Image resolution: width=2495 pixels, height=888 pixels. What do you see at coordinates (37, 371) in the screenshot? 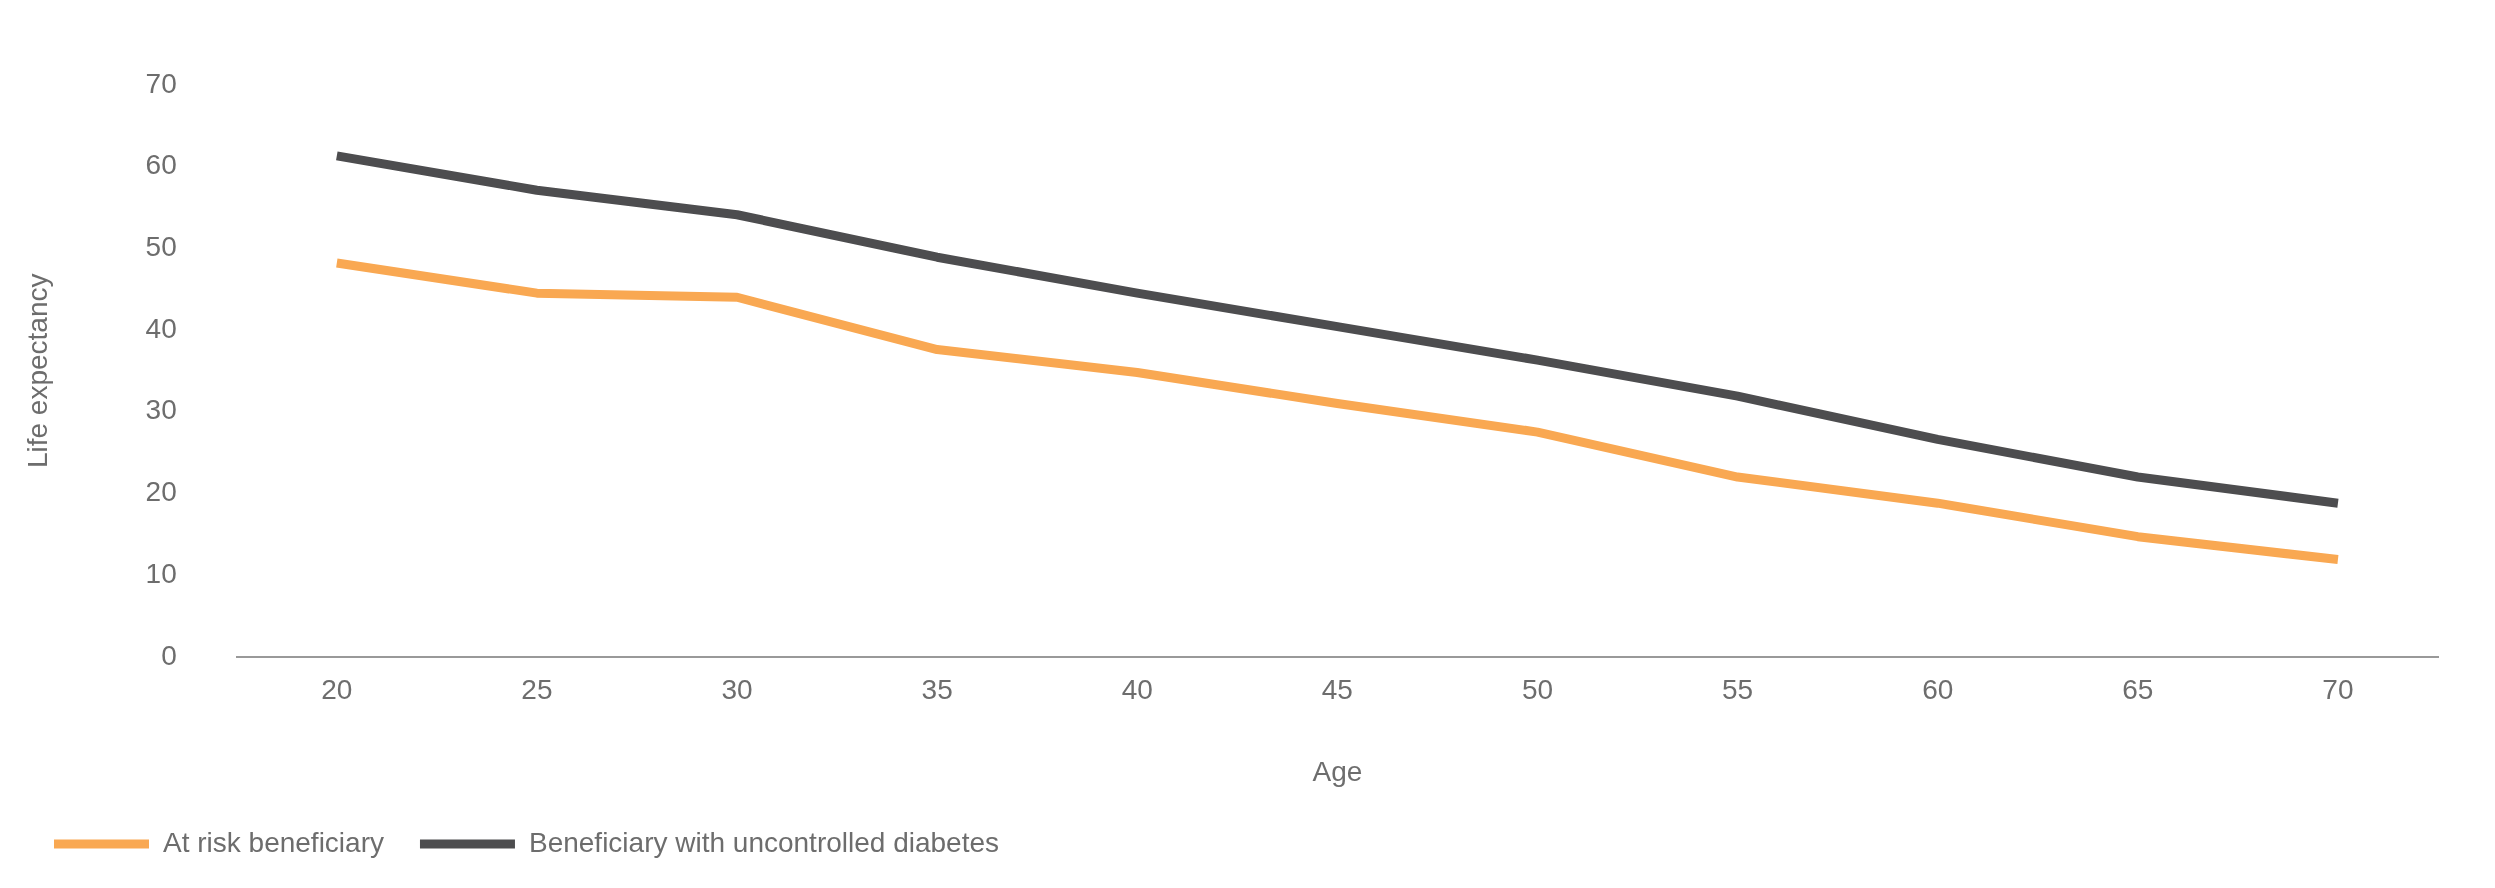
I see `y-axis-title: Life expectancy` at bounding box center [37, 371].